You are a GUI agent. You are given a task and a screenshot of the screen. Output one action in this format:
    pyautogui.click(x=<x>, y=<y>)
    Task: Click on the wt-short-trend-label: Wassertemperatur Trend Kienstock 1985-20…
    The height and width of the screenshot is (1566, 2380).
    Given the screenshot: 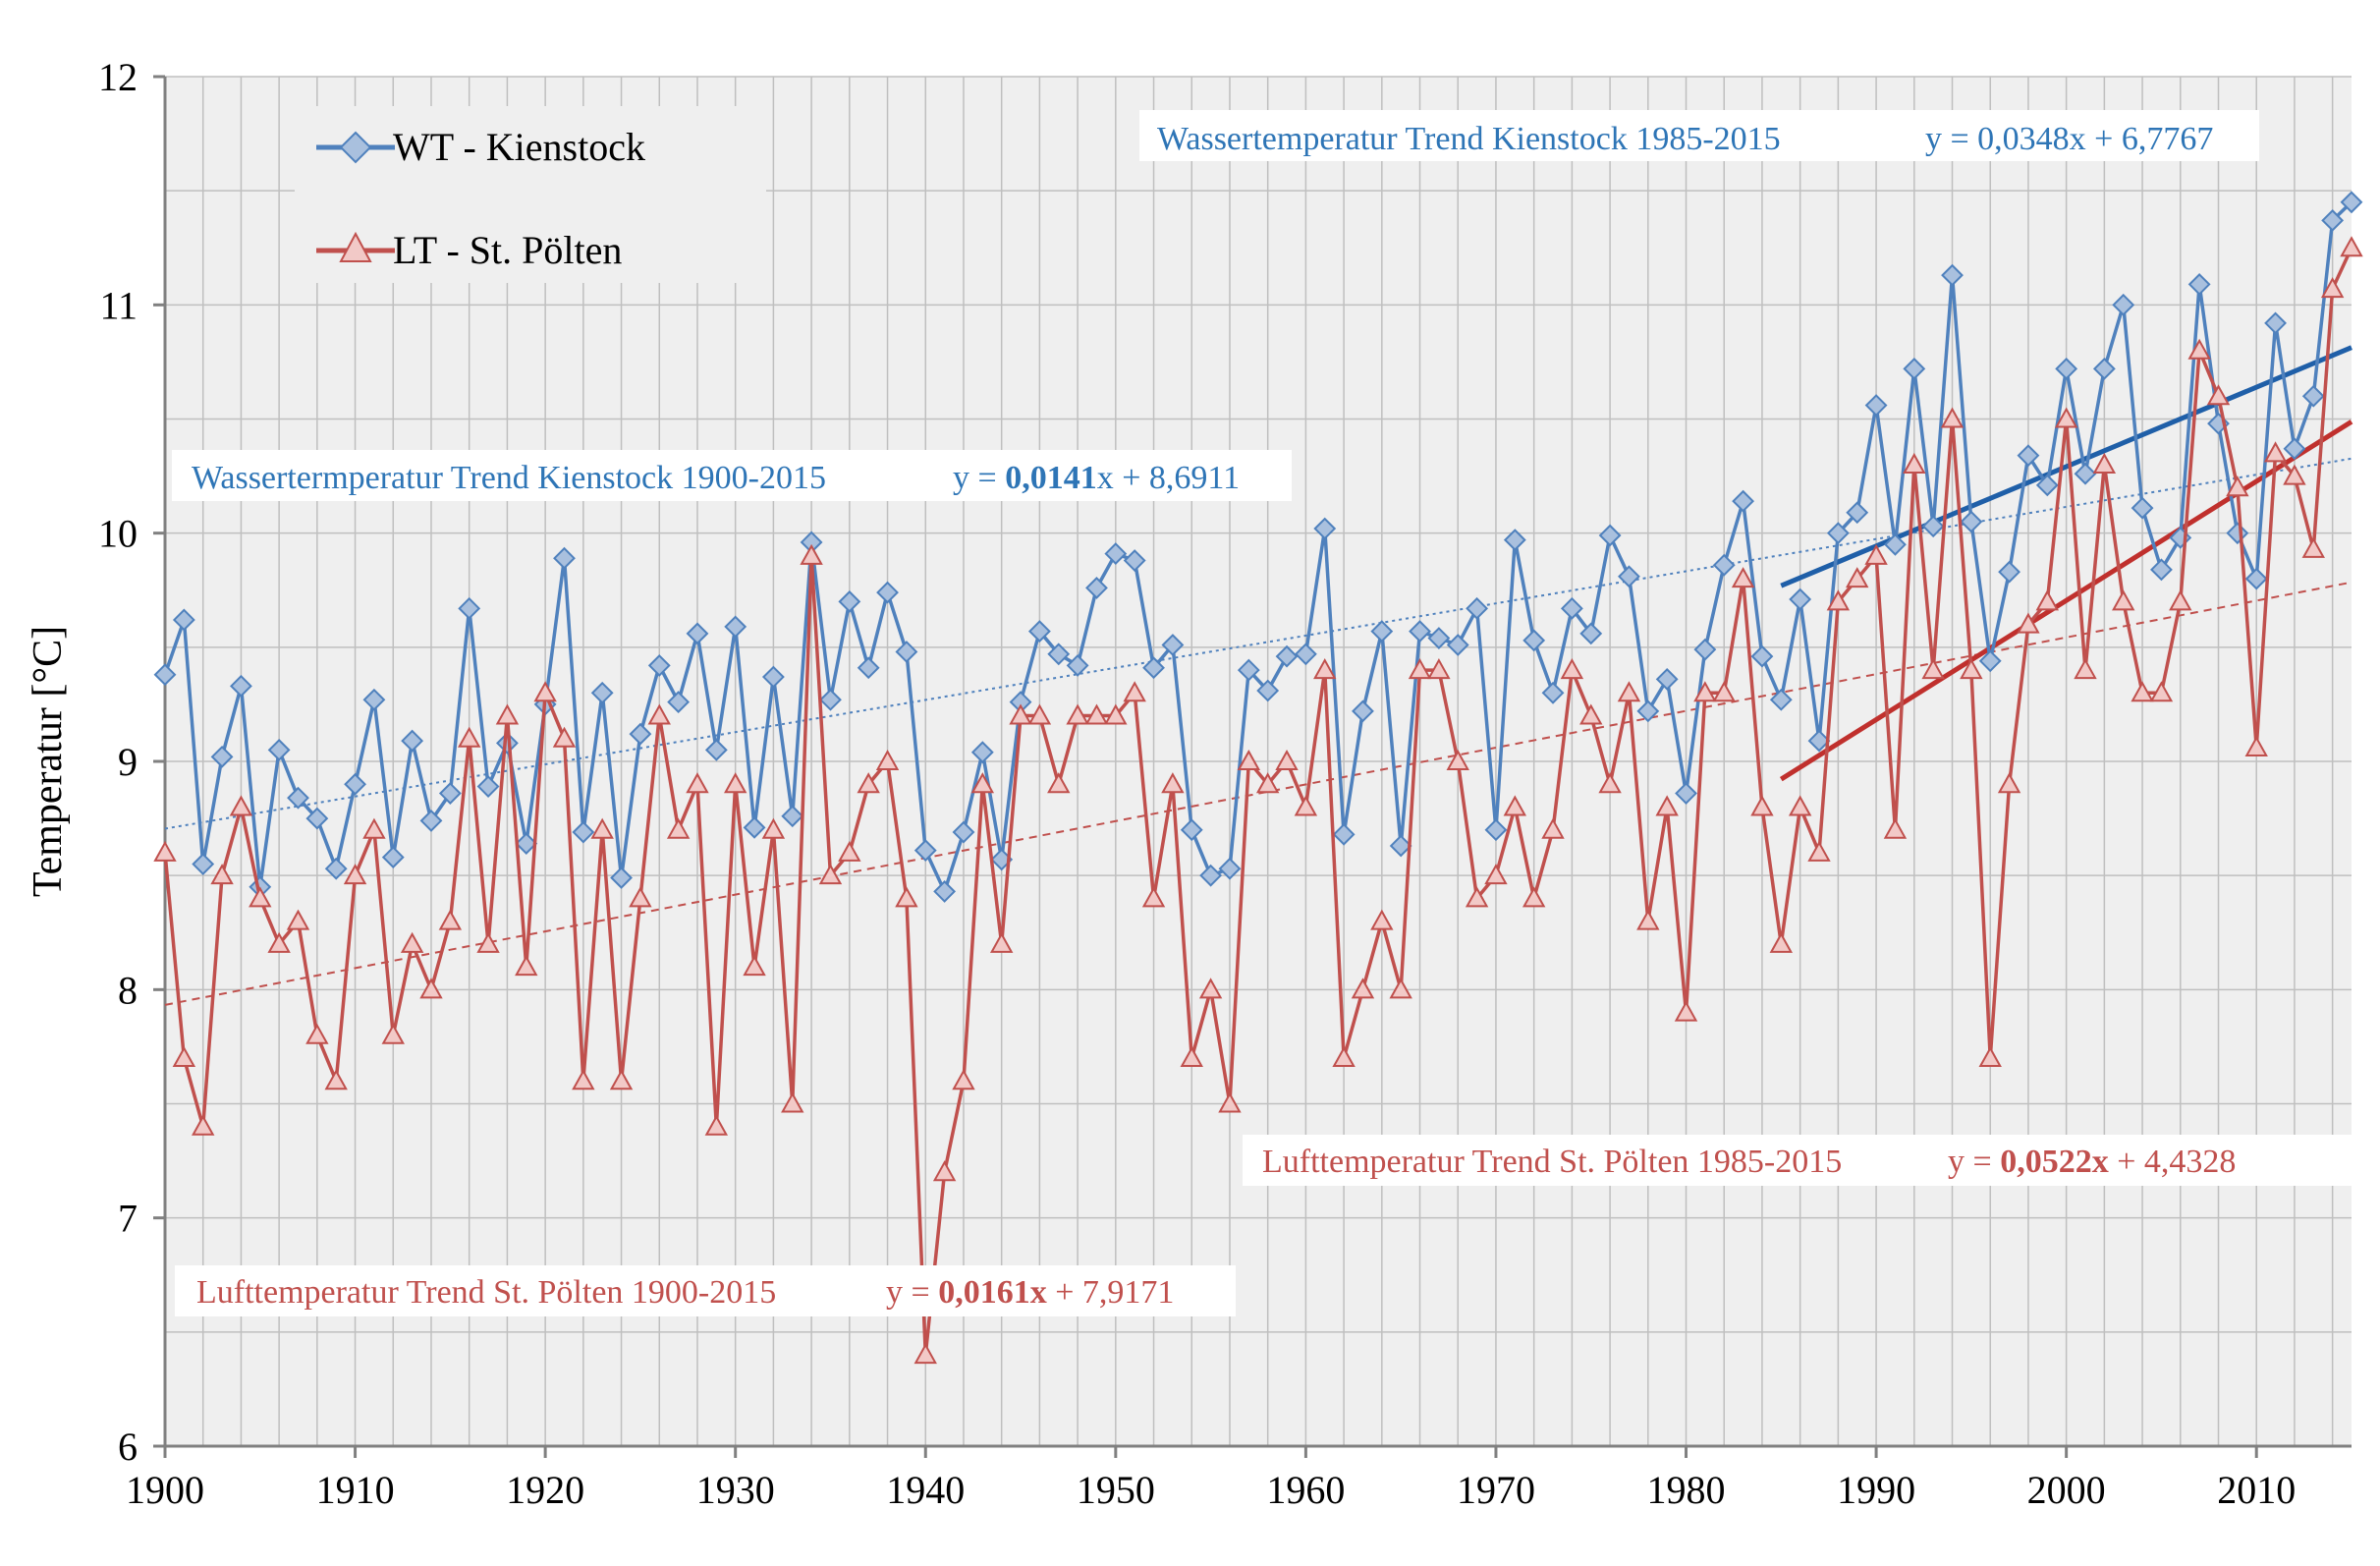 What is the action you would take?
    pyautogui.click(x=1469, y=139)
    